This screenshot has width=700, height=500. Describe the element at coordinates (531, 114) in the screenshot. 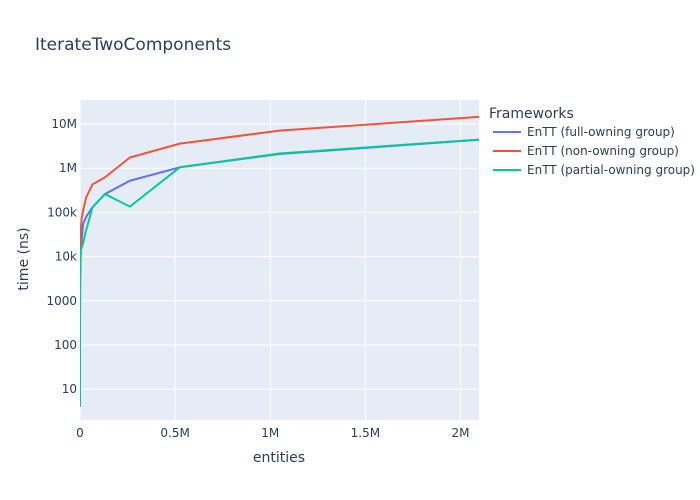

I see `legend-title: Frameworks` at that location.